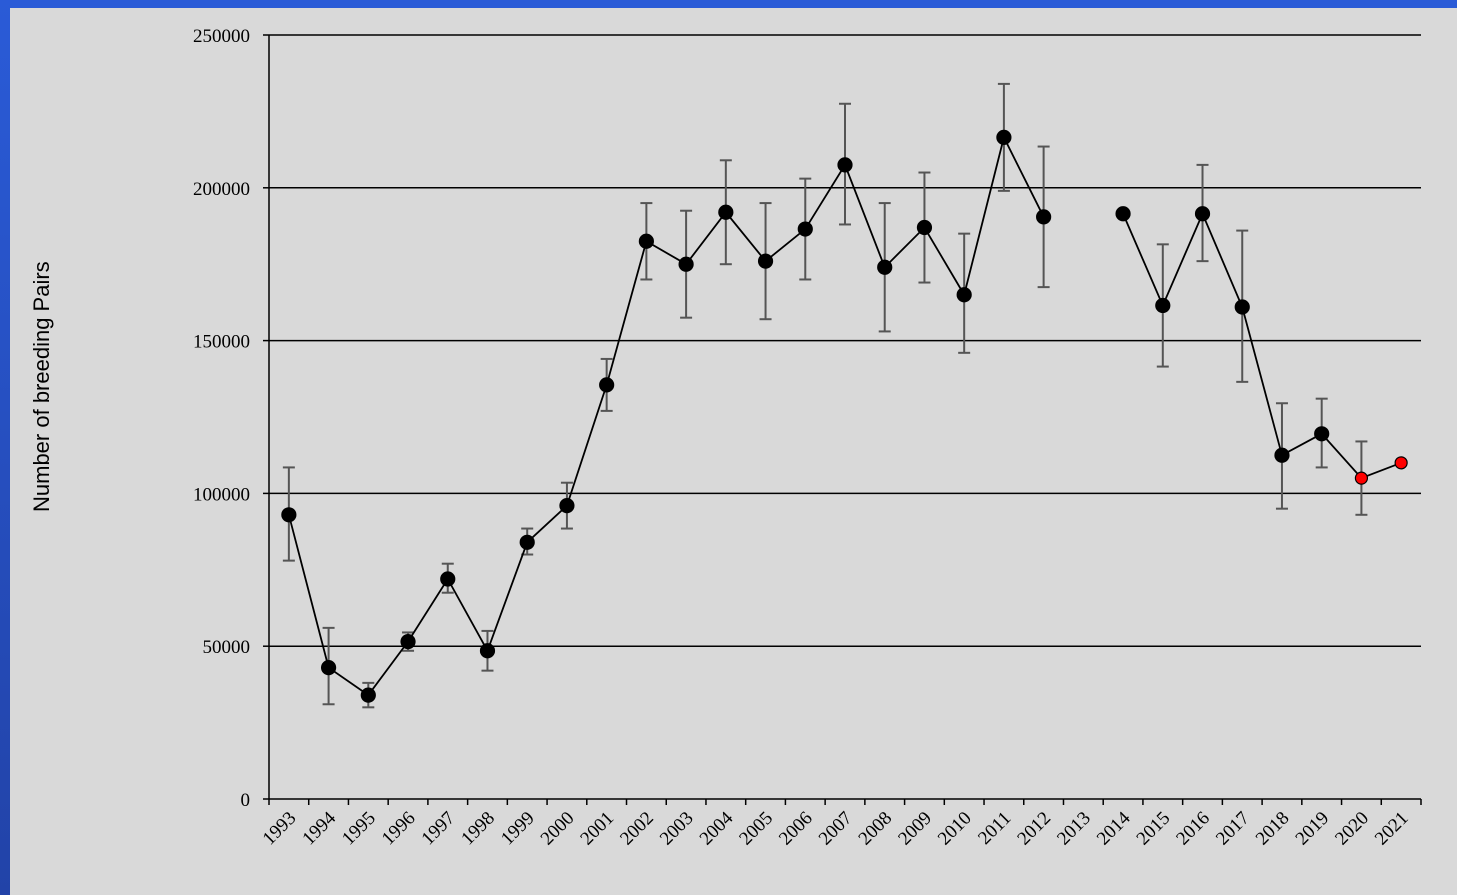 The image size is (1457, 895). I want to click on x-tick-label: 1993, so click(280, 829).